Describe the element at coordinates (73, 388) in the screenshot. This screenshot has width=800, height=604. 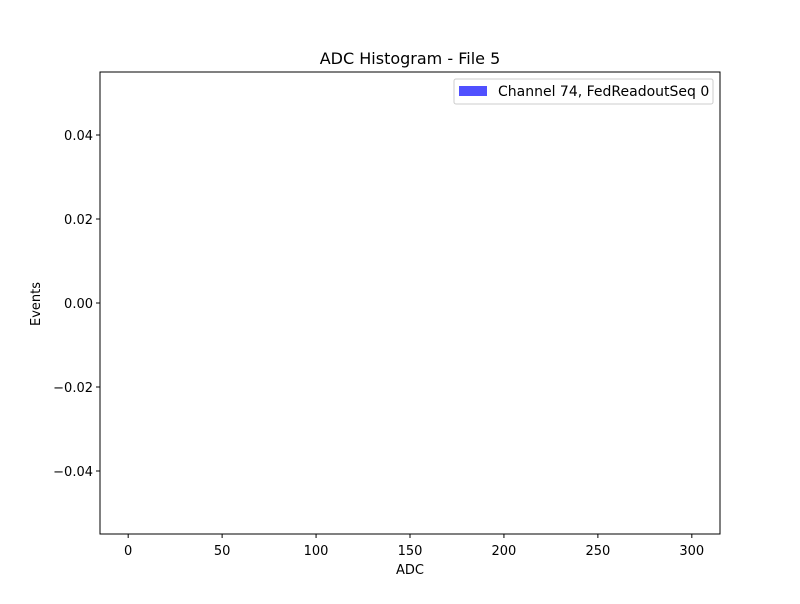
I see `y-tick-label: −0.02` at that location.